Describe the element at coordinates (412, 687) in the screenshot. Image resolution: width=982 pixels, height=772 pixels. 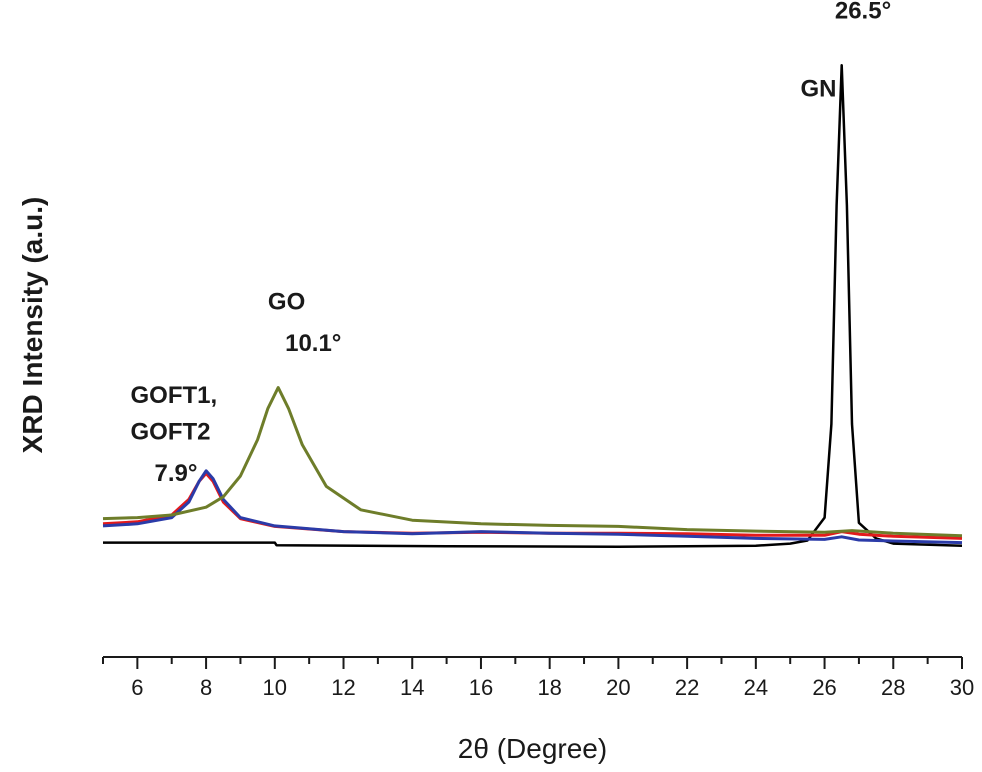
I see `x-tick-label: 14` at that location.